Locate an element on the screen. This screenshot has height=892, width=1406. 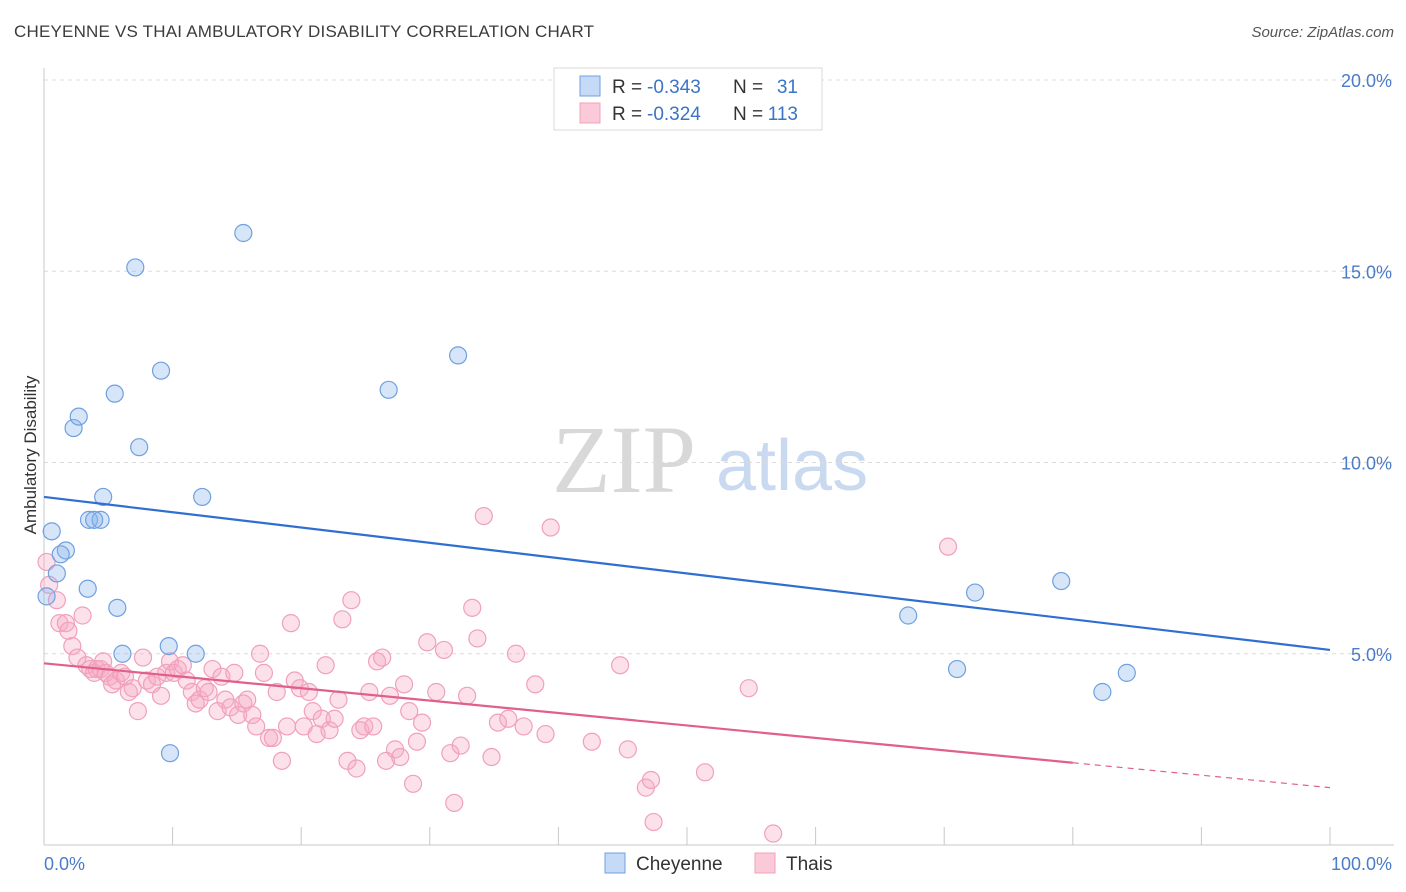
thais-trend-extension is located at coordinates (1201, 775).